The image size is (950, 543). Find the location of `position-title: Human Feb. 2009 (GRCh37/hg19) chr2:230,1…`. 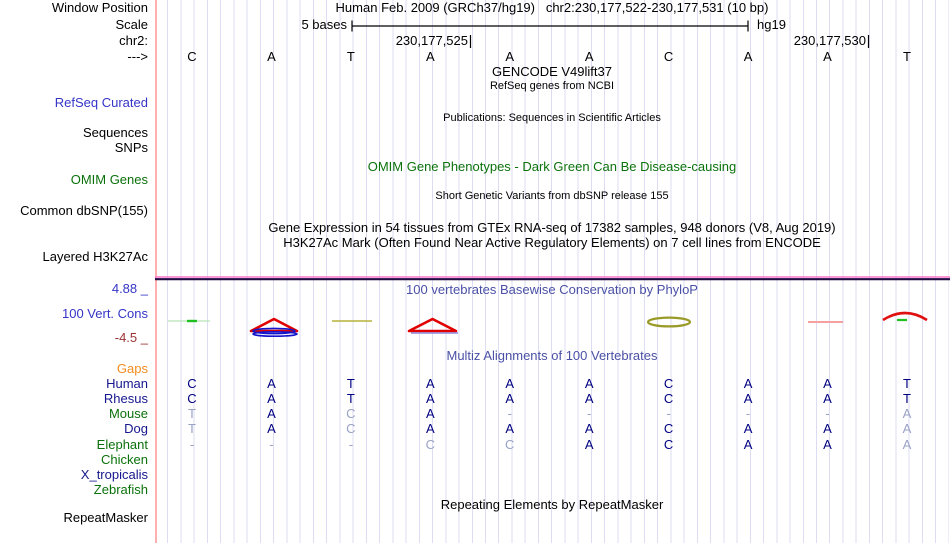

position-title: Human Feb. 2009 (GRCh37/hg19) chr2:230,1… is located at coordinates (552, 7).